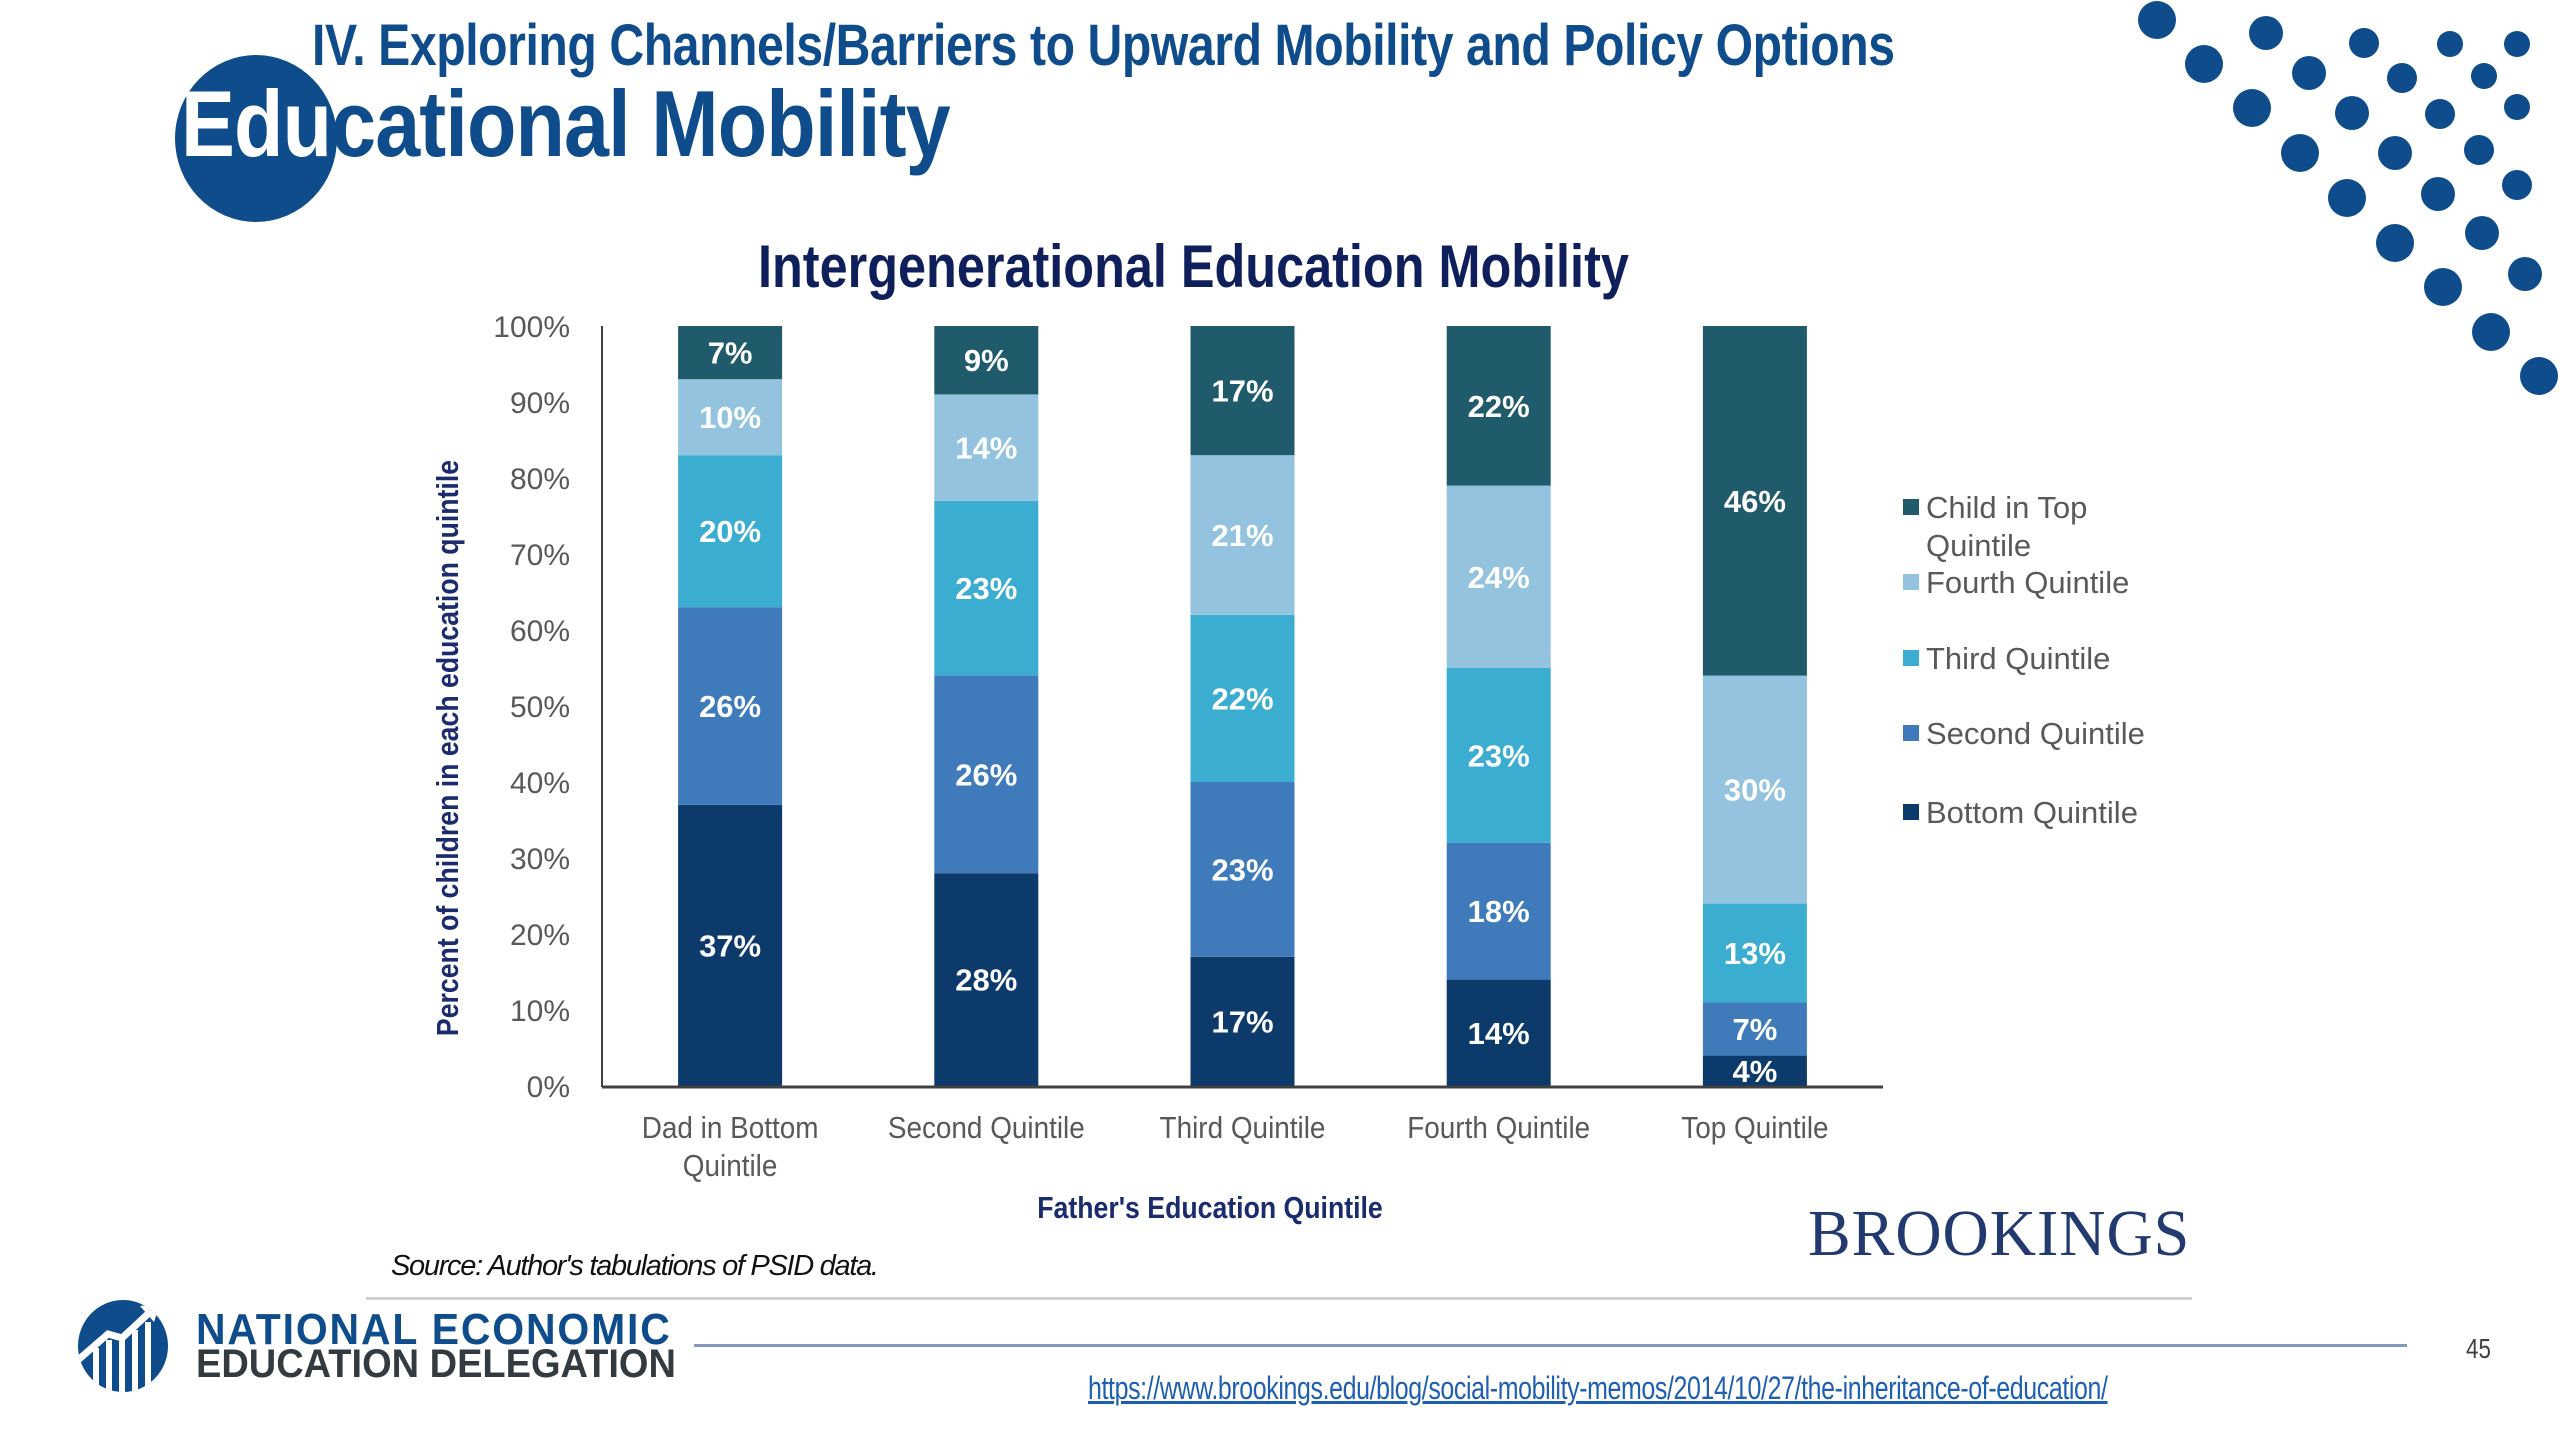 The width and height of the screenshot is (2560, 1440). I want to click on legend-item: Third Quintile, so click(2006, 658).